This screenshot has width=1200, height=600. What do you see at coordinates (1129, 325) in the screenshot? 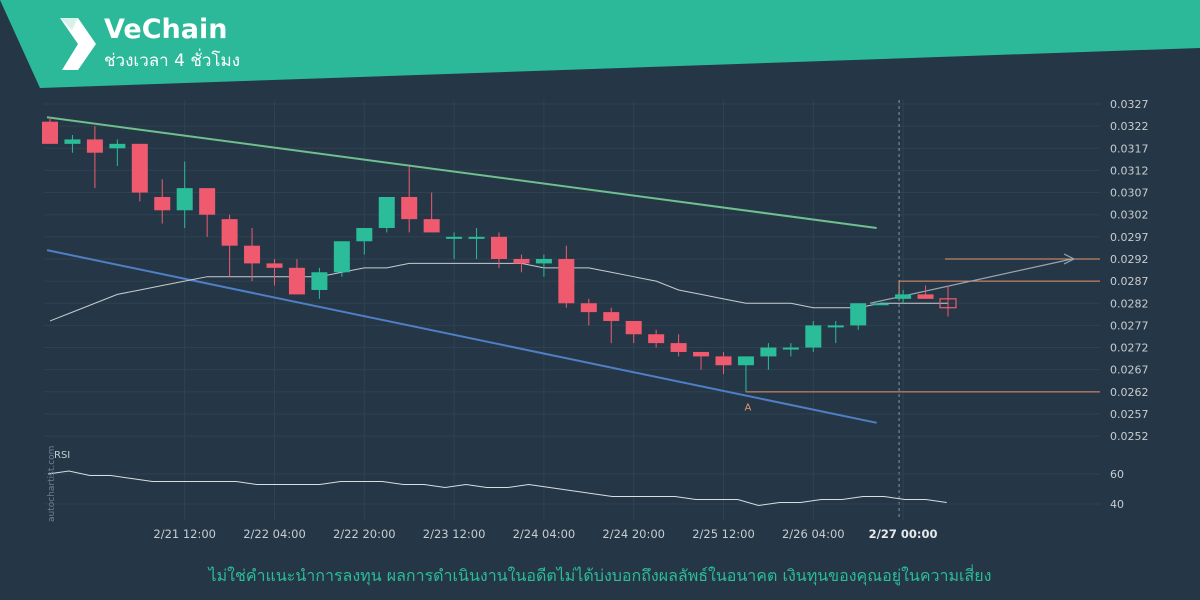
I see `y-tick-label: 0.0277` at bounding box center [1129, 325].